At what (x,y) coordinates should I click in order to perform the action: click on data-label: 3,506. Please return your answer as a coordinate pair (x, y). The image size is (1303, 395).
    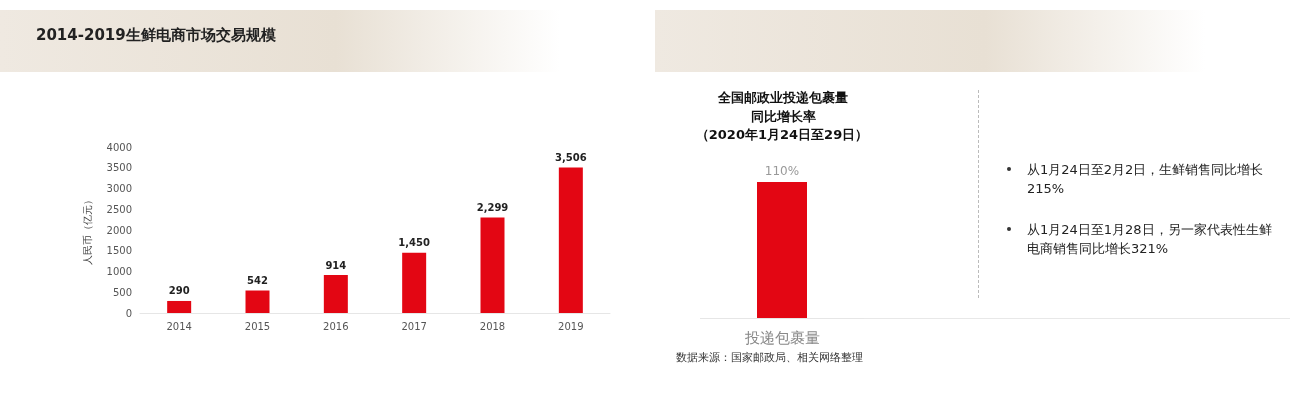
    Looking at the image, I should click on (571, 157).